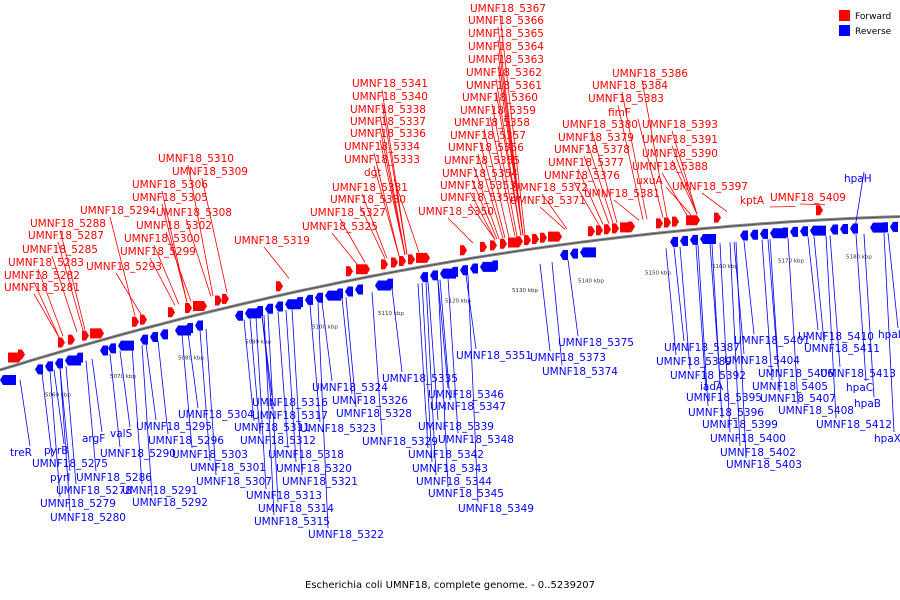 Image resolution: width=900 pixels, height=600 pixels. Describe the element at coordinates (630, 86) in the screenshot. I see `gene-label-forward: UMNF18_5384` at that location.